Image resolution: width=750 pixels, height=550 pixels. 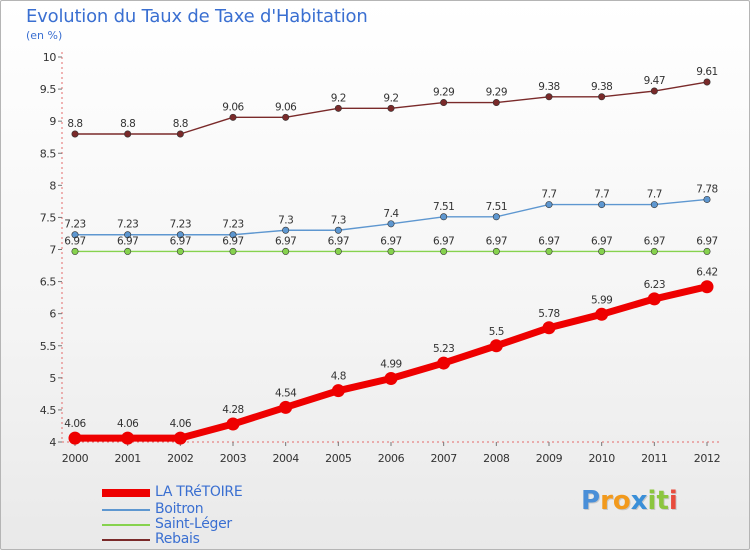 I want to click on y-tick-label: 8, so click(x=52, y=185).